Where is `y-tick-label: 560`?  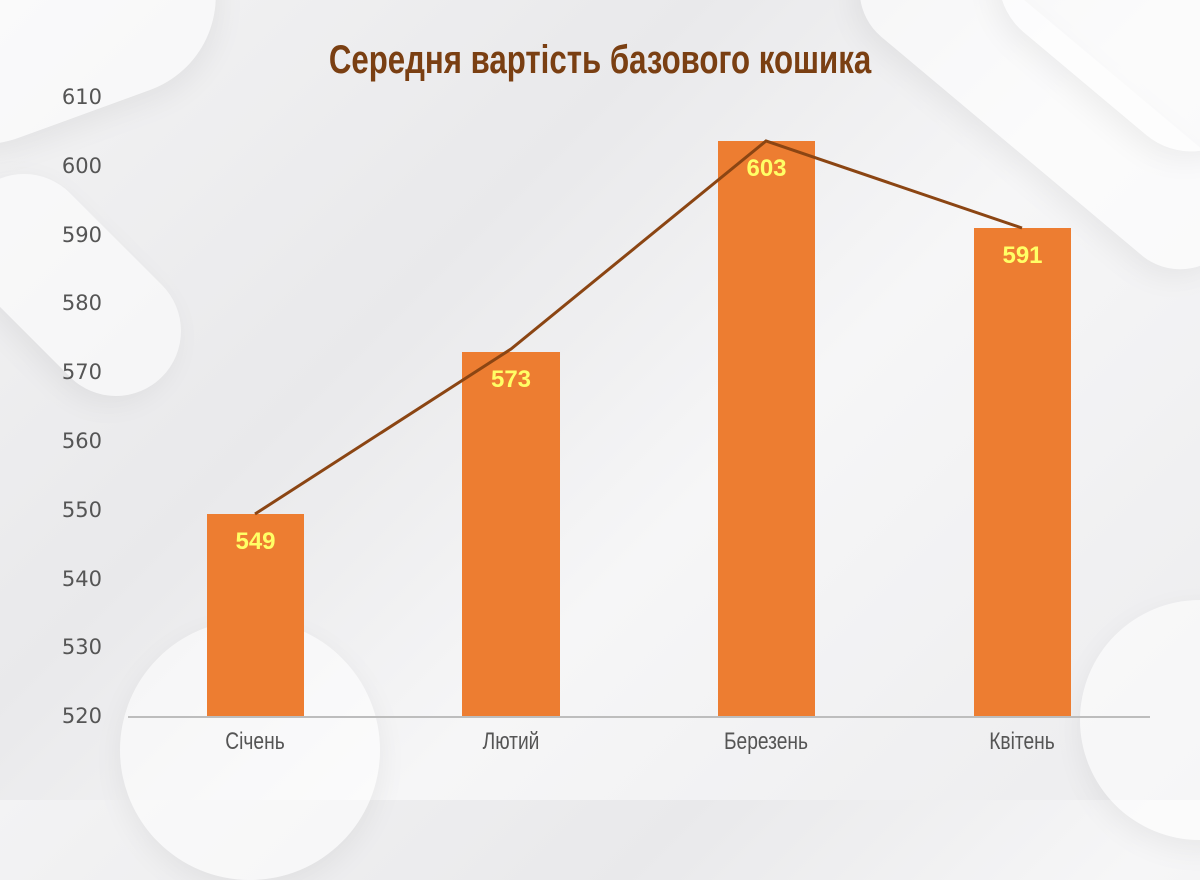
y-tick-label: 560 is located at coordinates (81, 441).